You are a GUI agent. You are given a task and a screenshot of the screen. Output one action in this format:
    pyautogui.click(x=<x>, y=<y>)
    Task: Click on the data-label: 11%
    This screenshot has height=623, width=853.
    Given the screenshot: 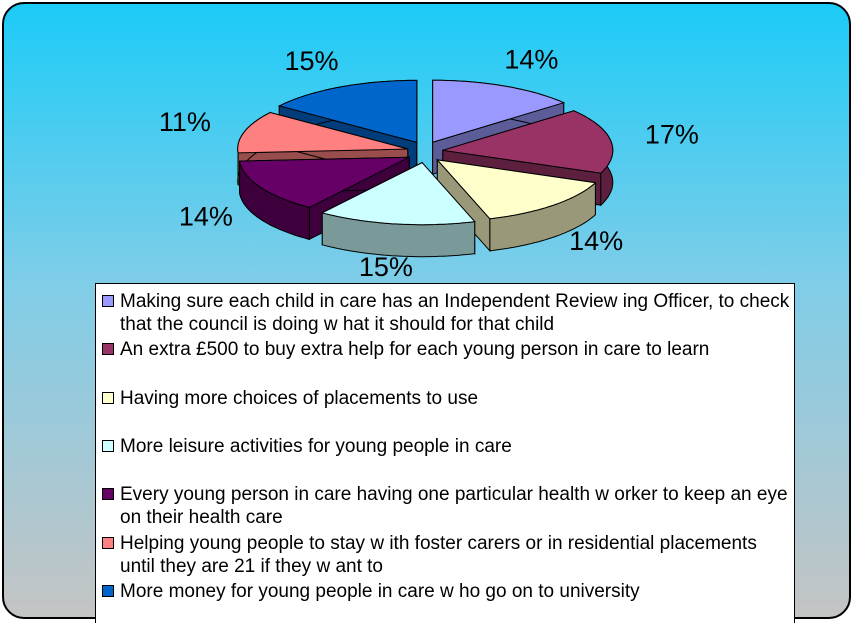 What is the action you would take?
    pyautogui.click(x=185, y=122)
    